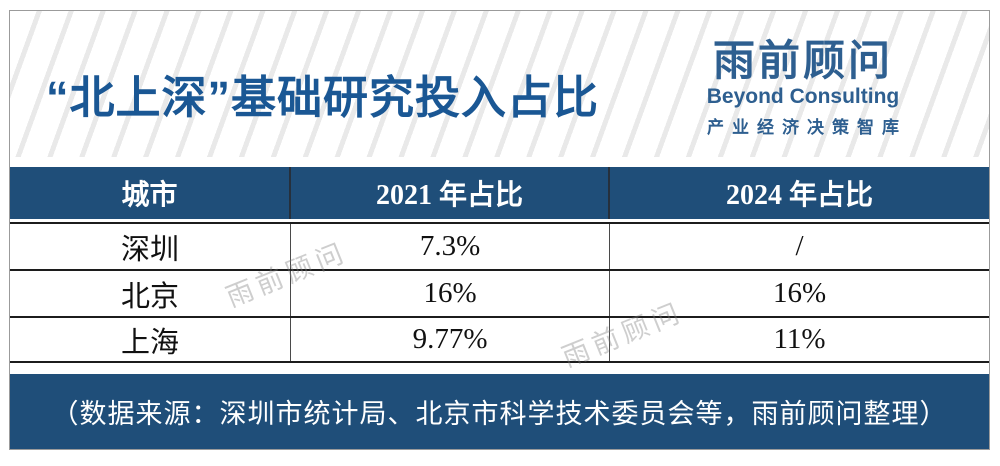  I want to click on cell-2024-value: 11%, so click(799, 339).